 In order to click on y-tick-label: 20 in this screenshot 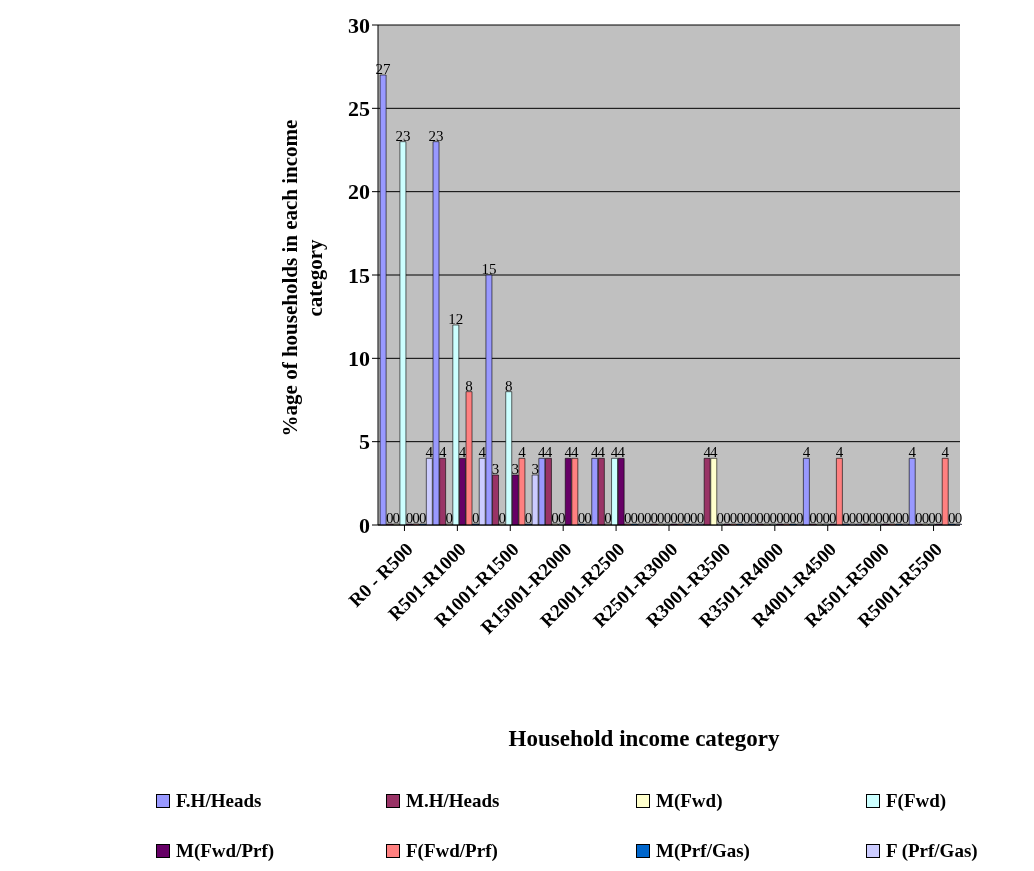, I will do `click(359, 192)`.